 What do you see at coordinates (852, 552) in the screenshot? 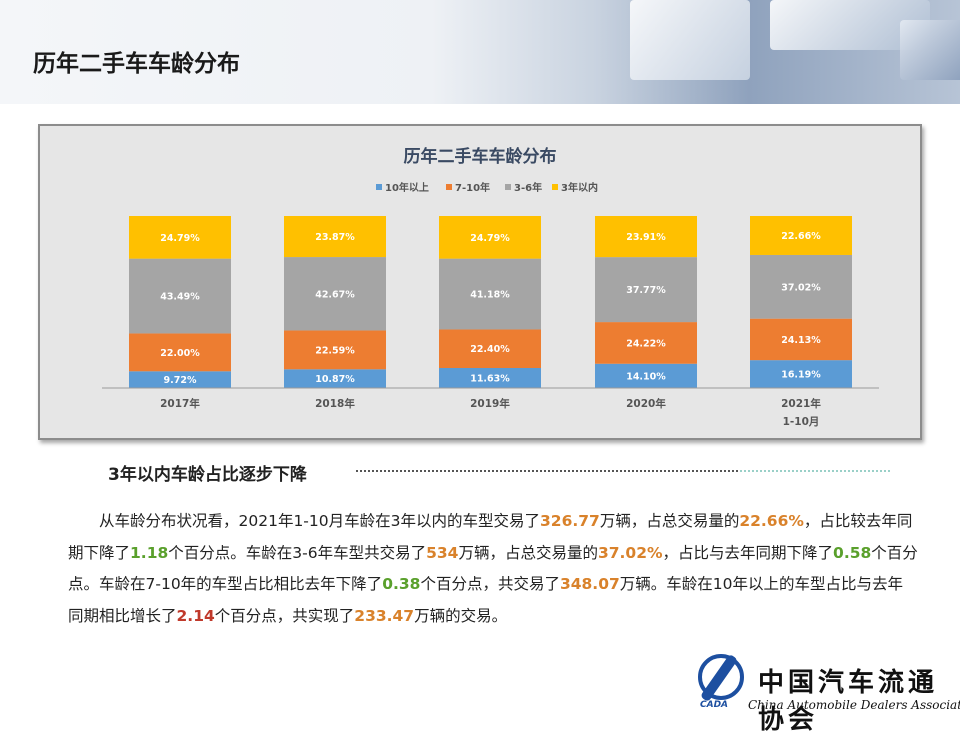
I see `highlight-number: 0.58` at bounding box center [852, 552].